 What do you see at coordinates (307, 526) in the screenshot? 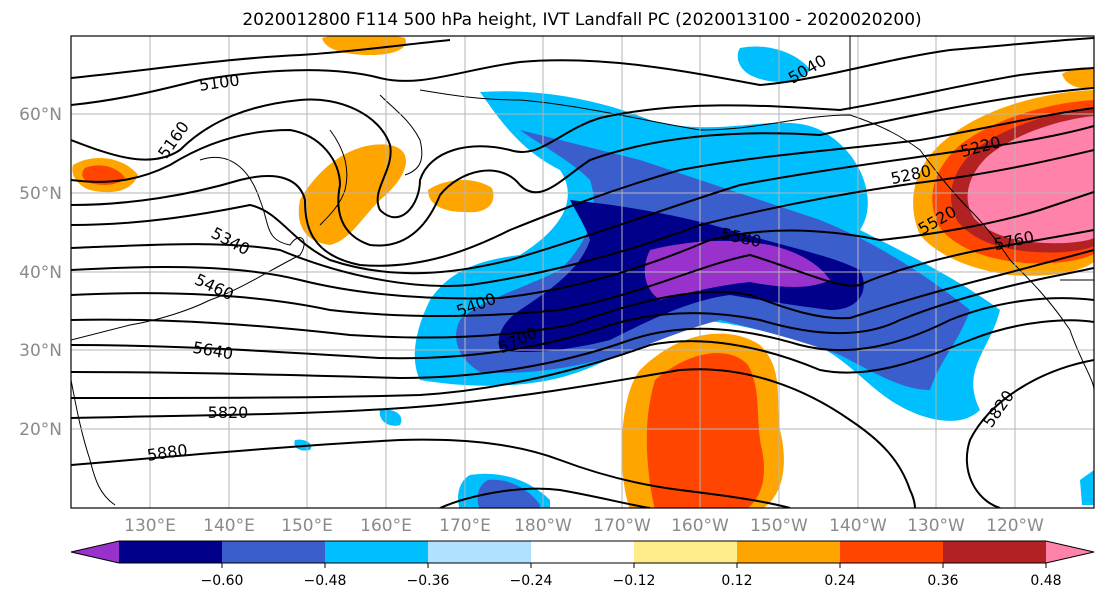
I see `lon-label: 150°E` at bounding box center [307, 526].